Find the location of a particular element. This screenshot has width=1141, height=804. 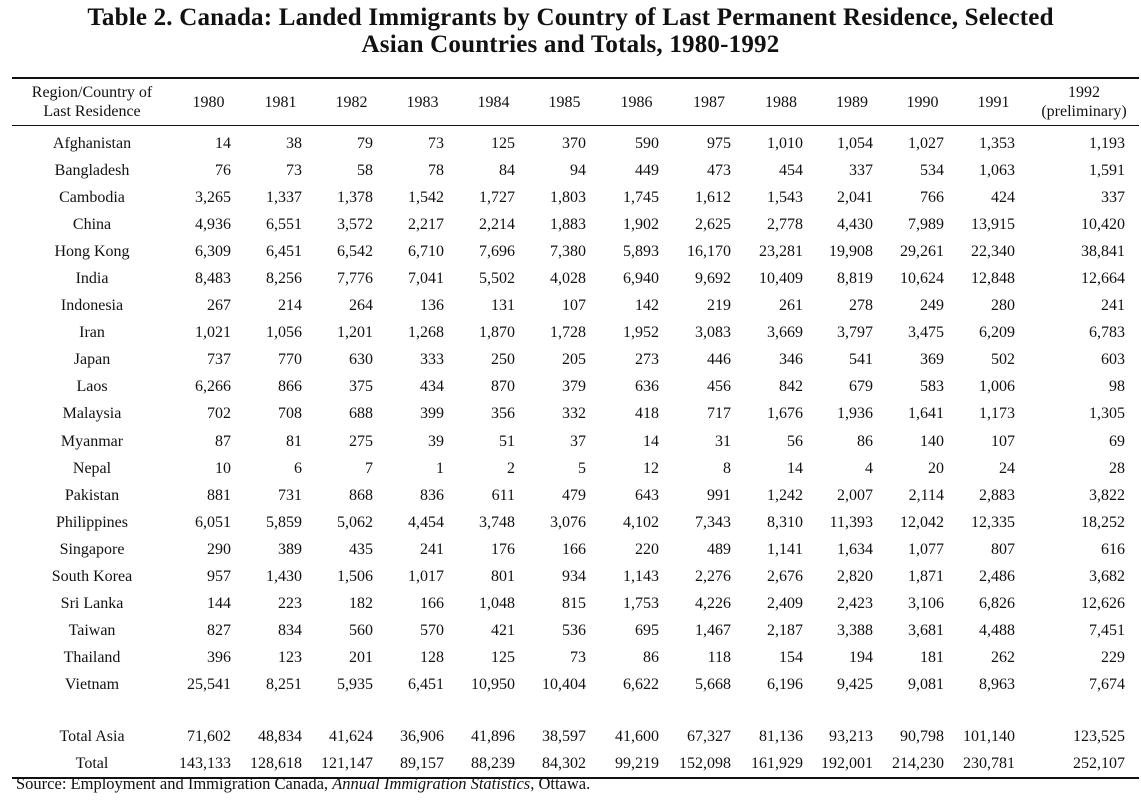

cell-value: 6,266 is located at coordinates (213, 387).